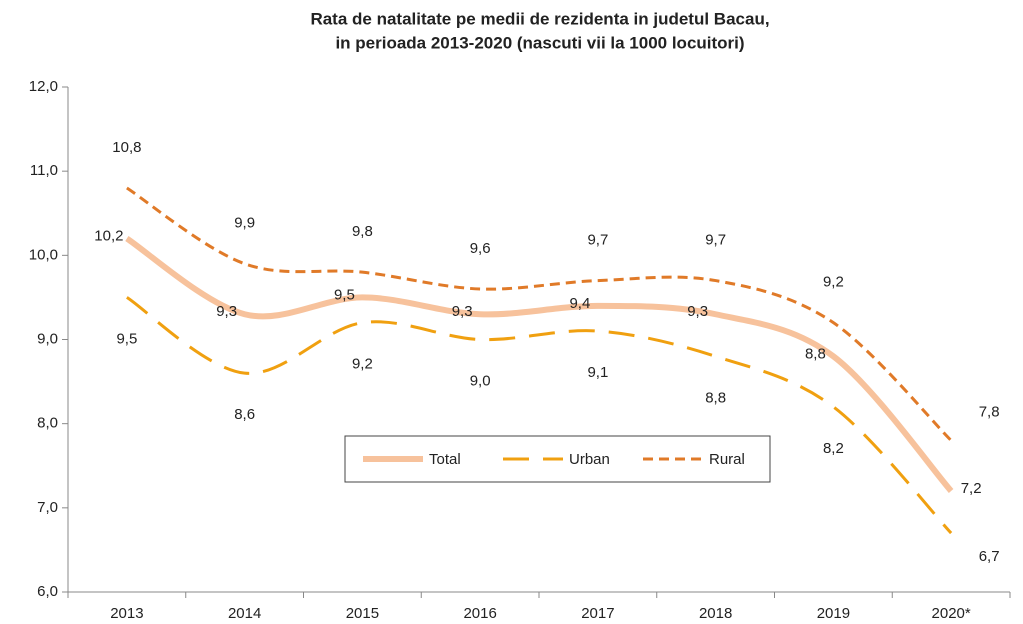 The height and width of the screenshot is (624, 1023). What do you see at coordinates (597, 613) in the screenshot?
I see `x-tick-label: 2017` at bounding box center [597, 613].